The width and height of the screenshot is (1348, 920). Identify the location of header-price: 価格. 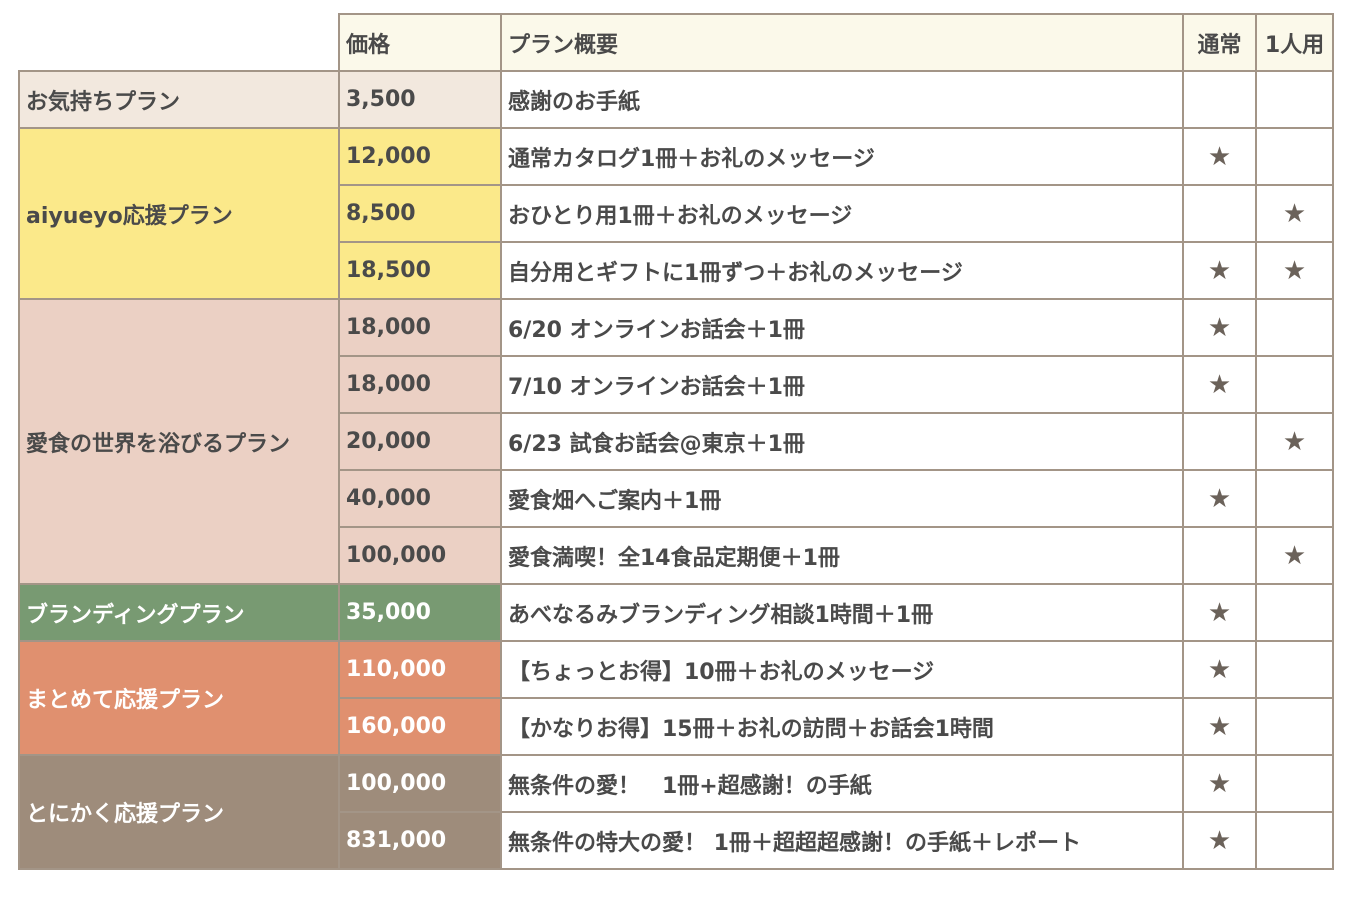
(420, 42).